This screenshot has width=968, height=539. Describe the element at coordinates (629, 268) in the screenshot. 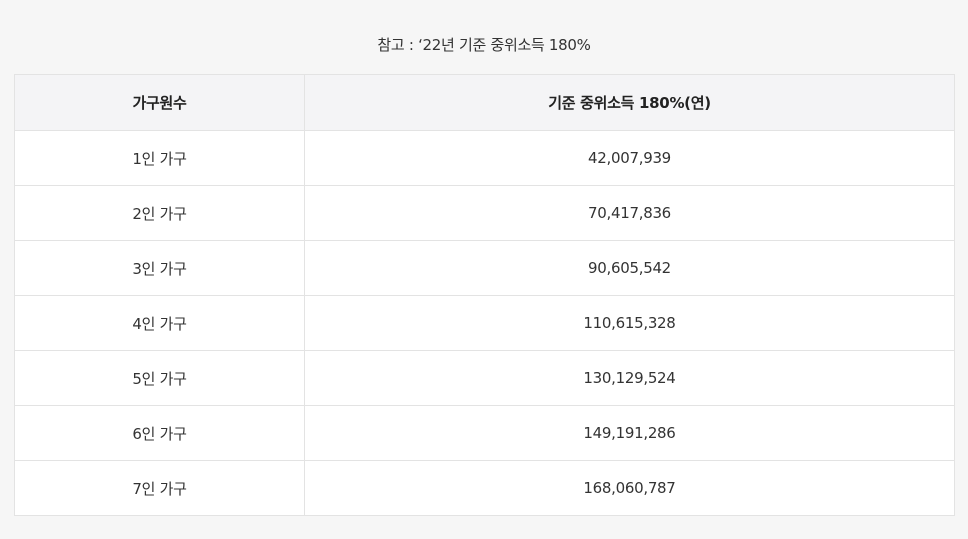

I see `income-cell: 90,605,542` at that location.